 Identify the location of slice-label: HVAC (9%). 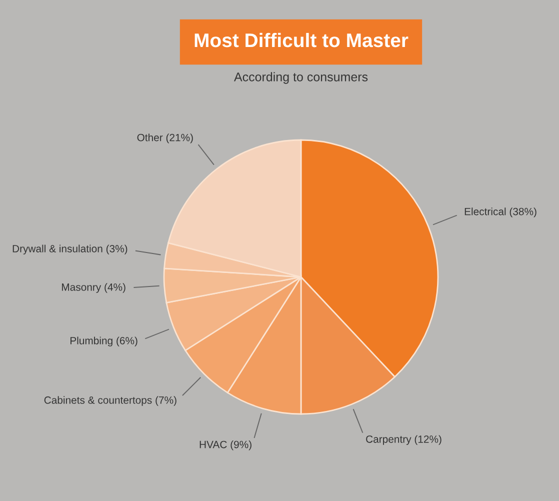
(226, 445).